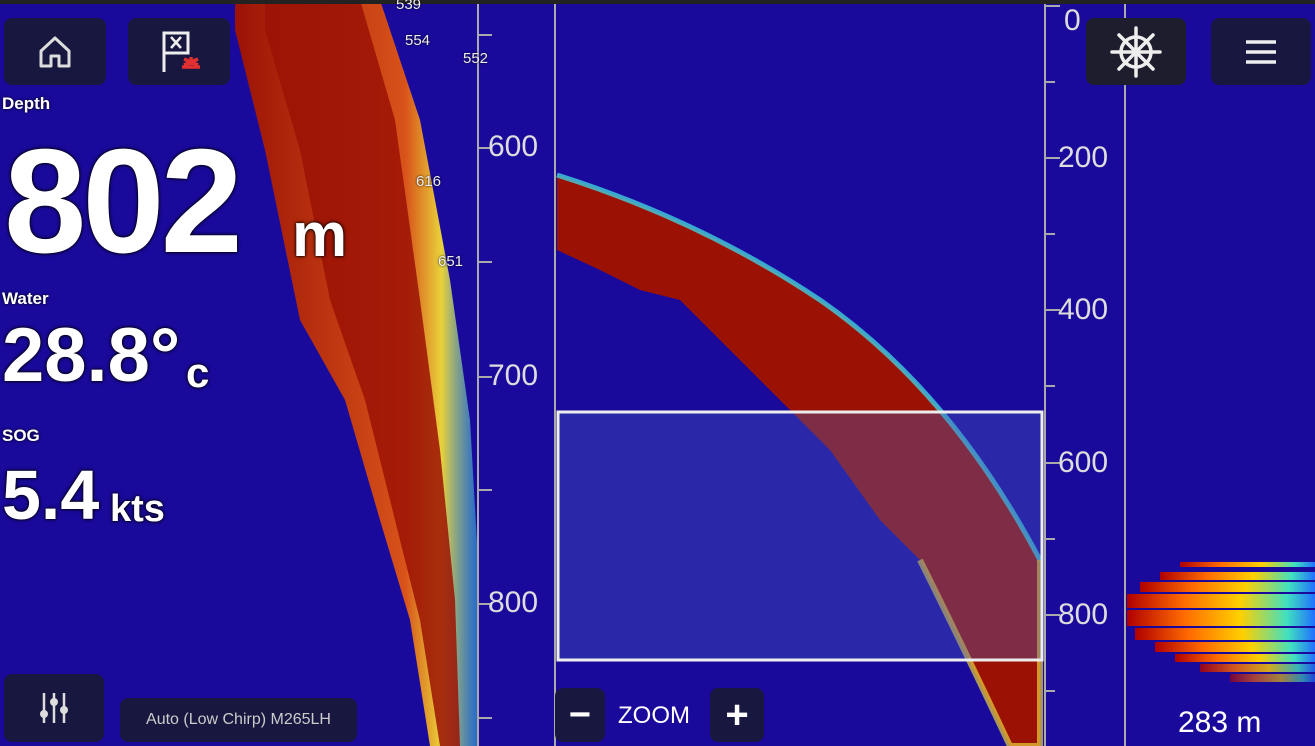 The width and height of the screenshot is (1315, 746). What do you see at coordinates (238, 720) in the screenshot?
I see `sonar-mode-badge: Auto (Low Chirp) M265LH` at bounding box center [238, 720].